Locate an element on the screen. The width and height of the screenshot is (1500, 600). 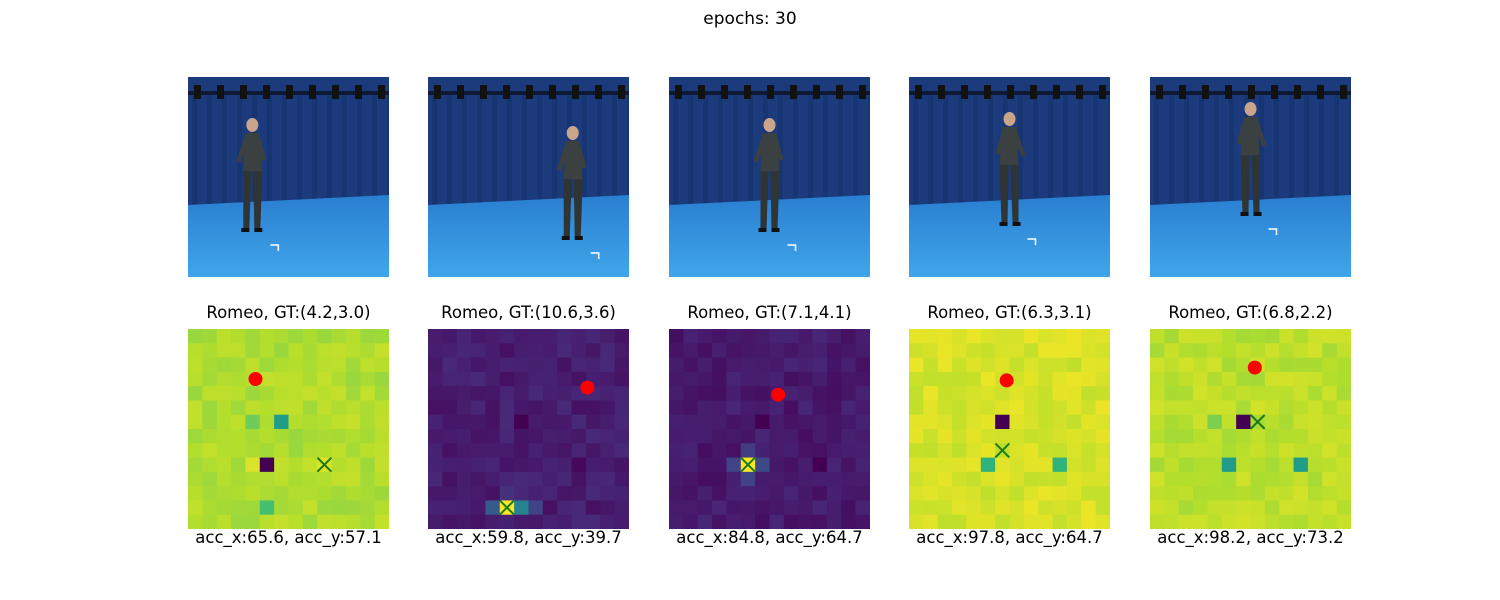
heatmap-title-4: Romeo, GT:(6.3,3.1) is located at coordinates (1009, 312).